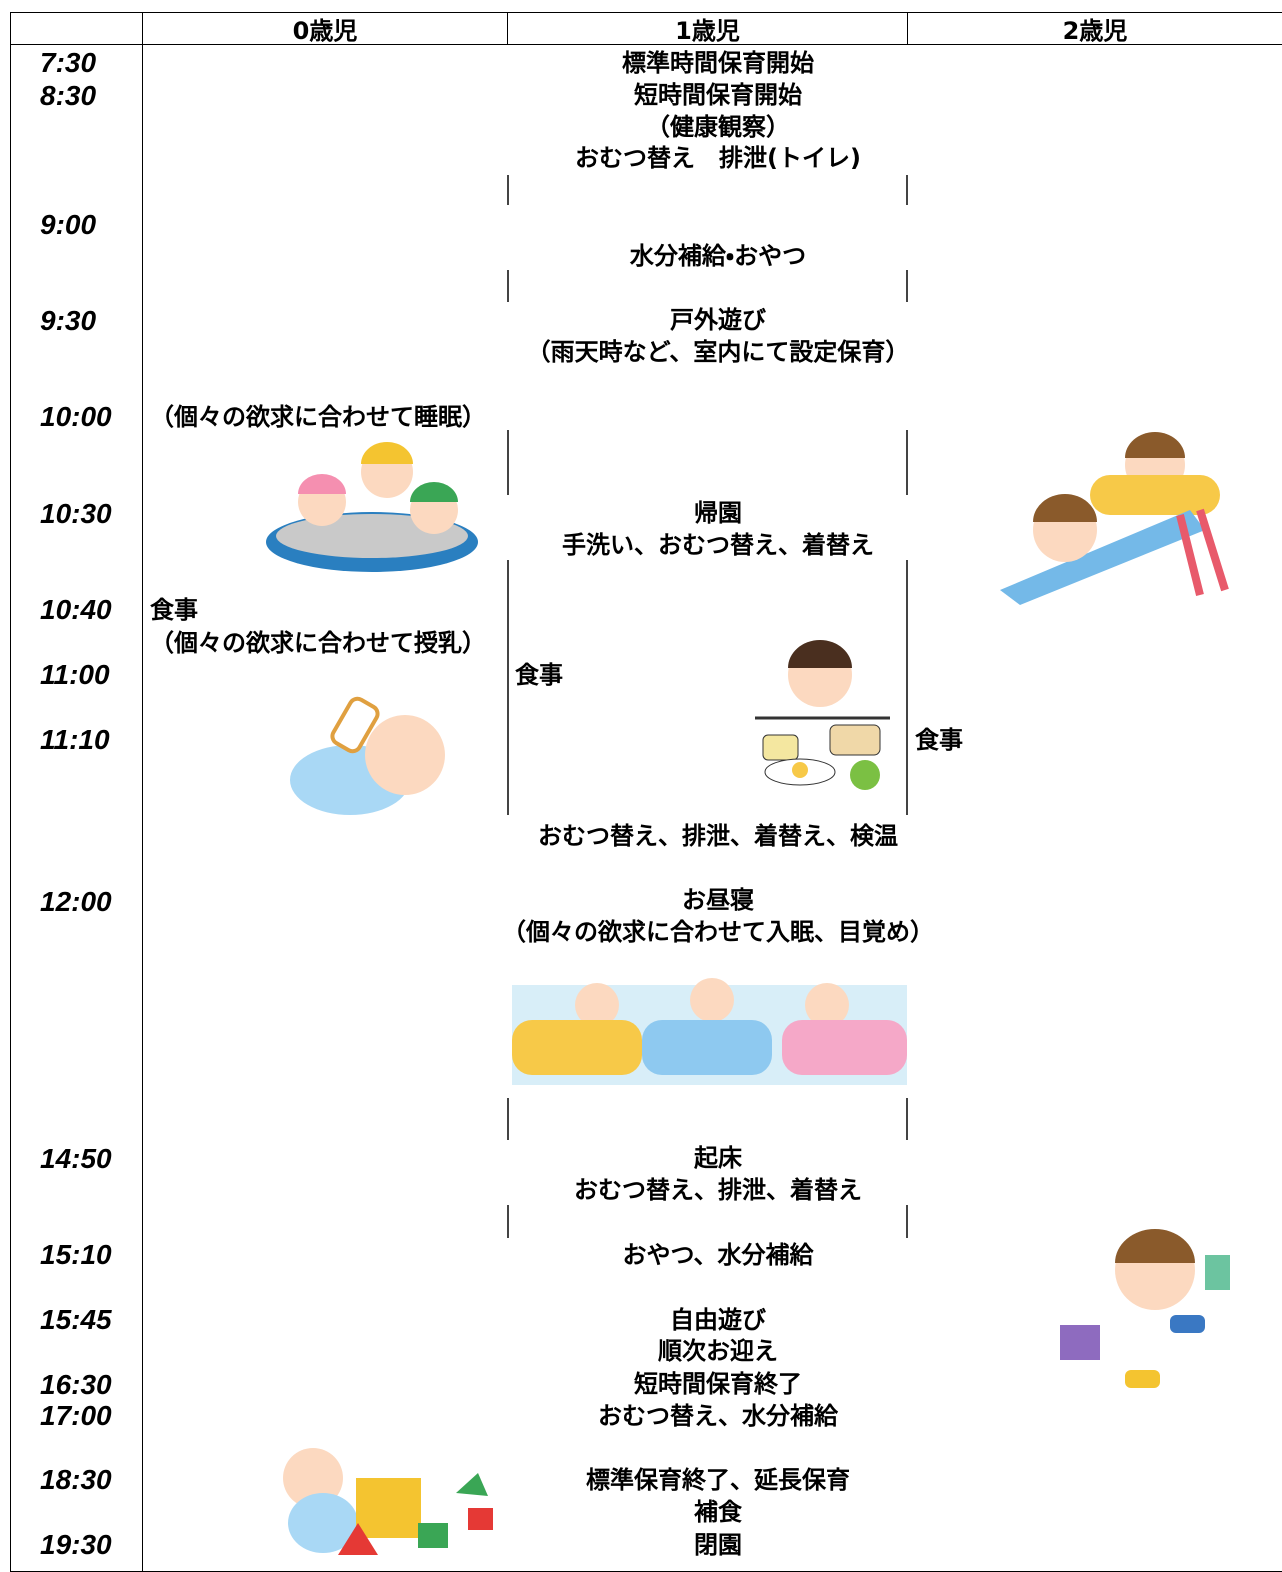 Image resolution: width=1282 pixels, height=1572 pixels. What do you see at coordinates (76, 1415) in the screenshot?
I see `time-label: 17:00` at bounding box center [76, 1415].